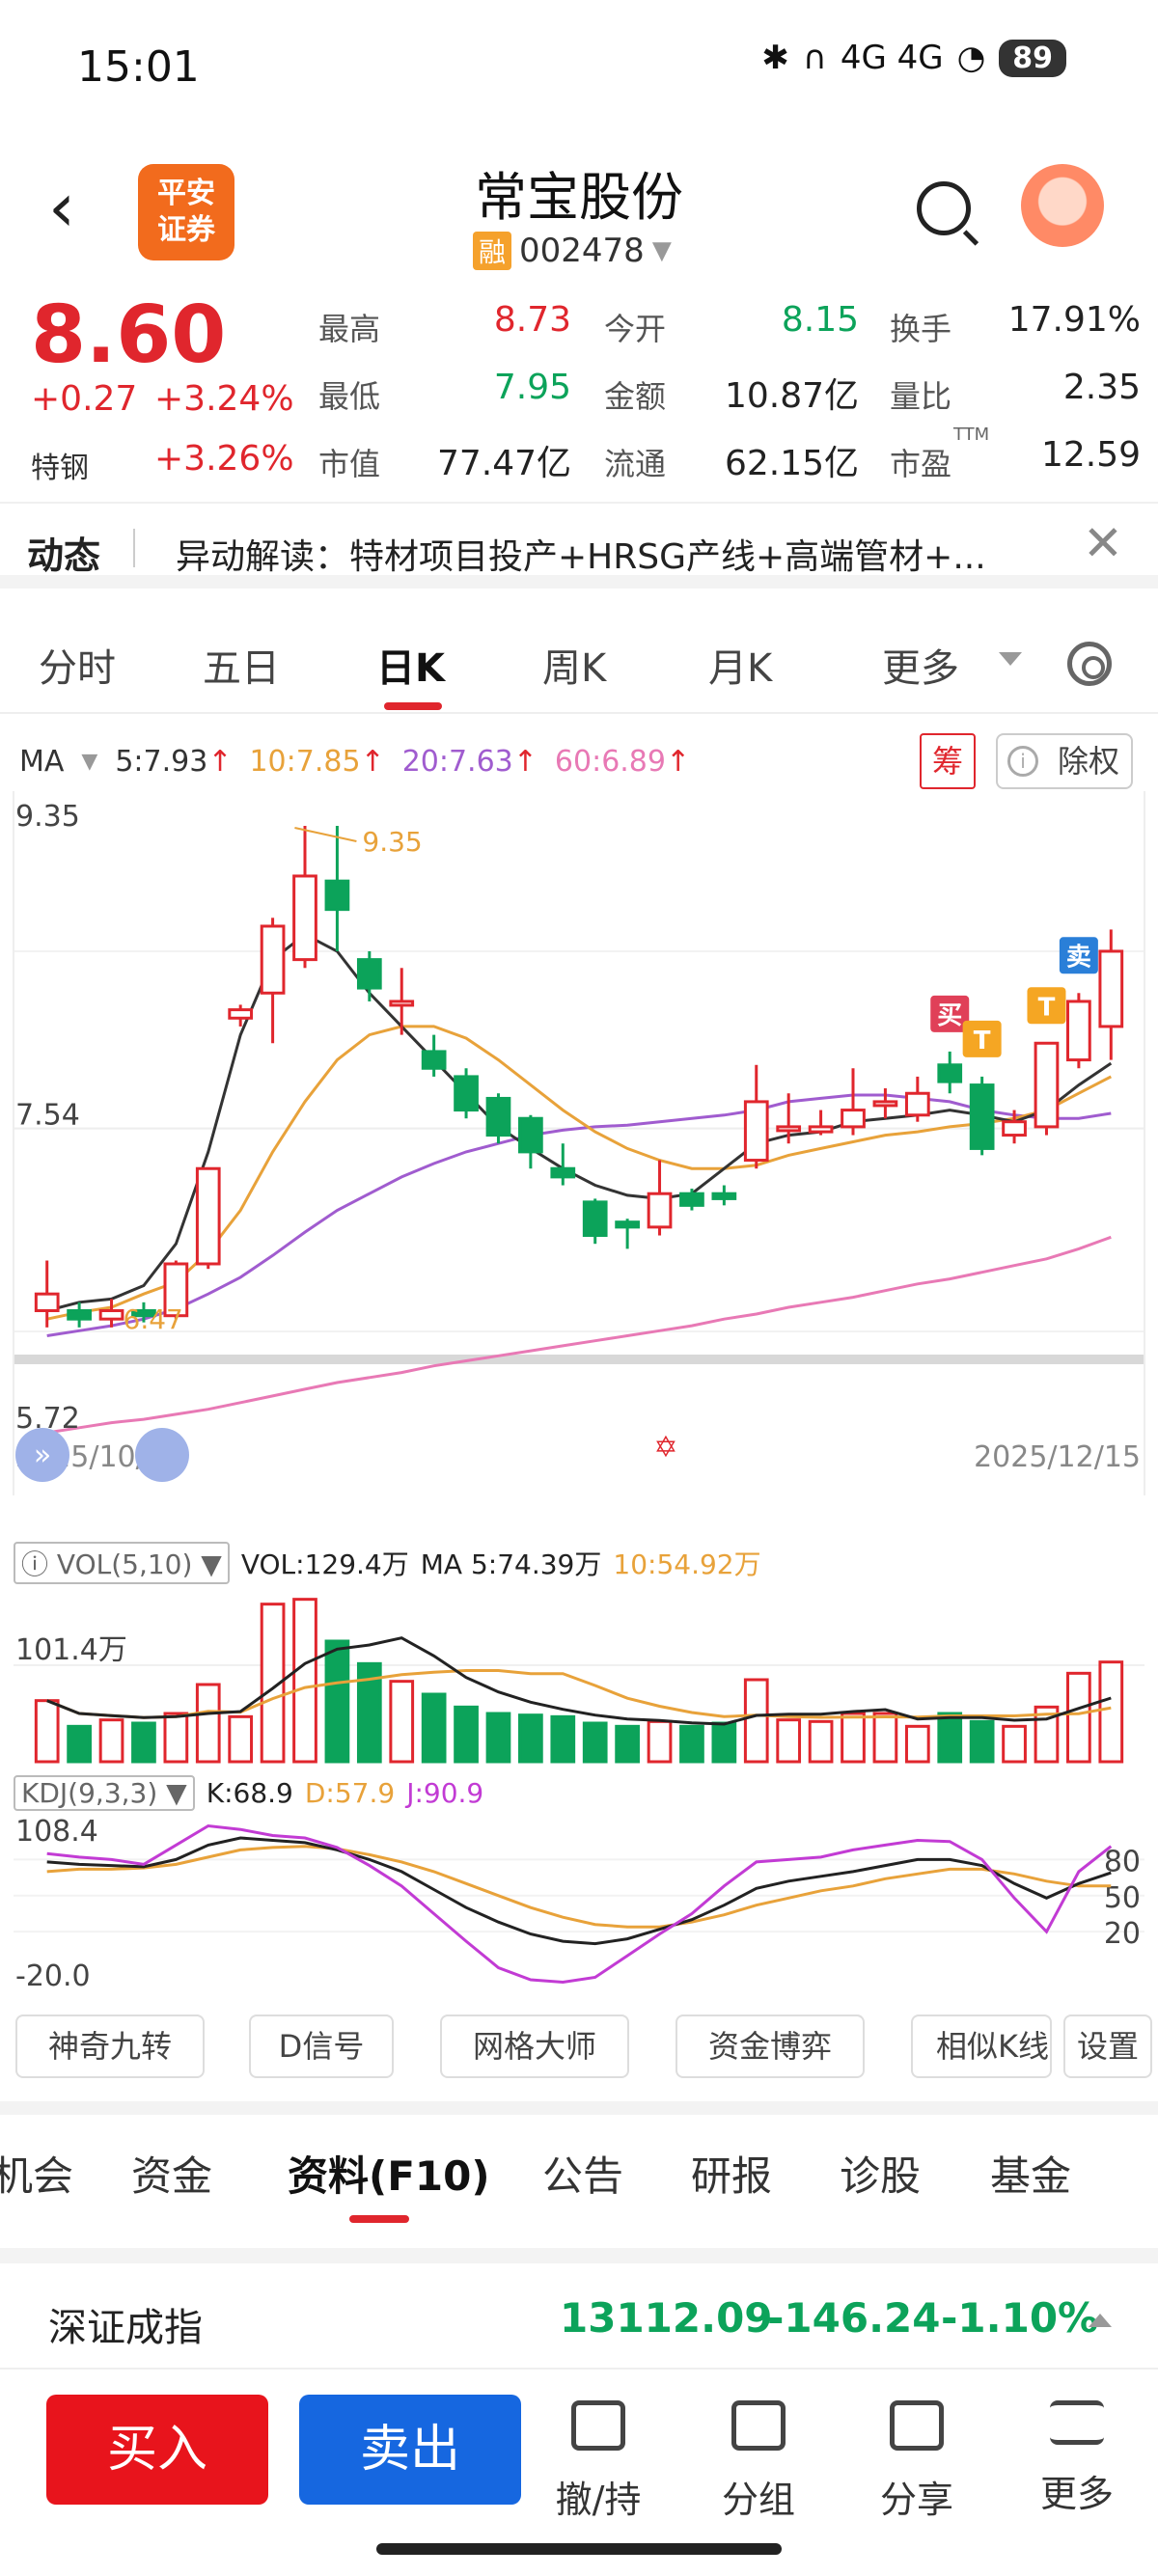  I want to click on kdj-indicator-selector: KDJ(9,3,3) ▼, so click(104, 1793).